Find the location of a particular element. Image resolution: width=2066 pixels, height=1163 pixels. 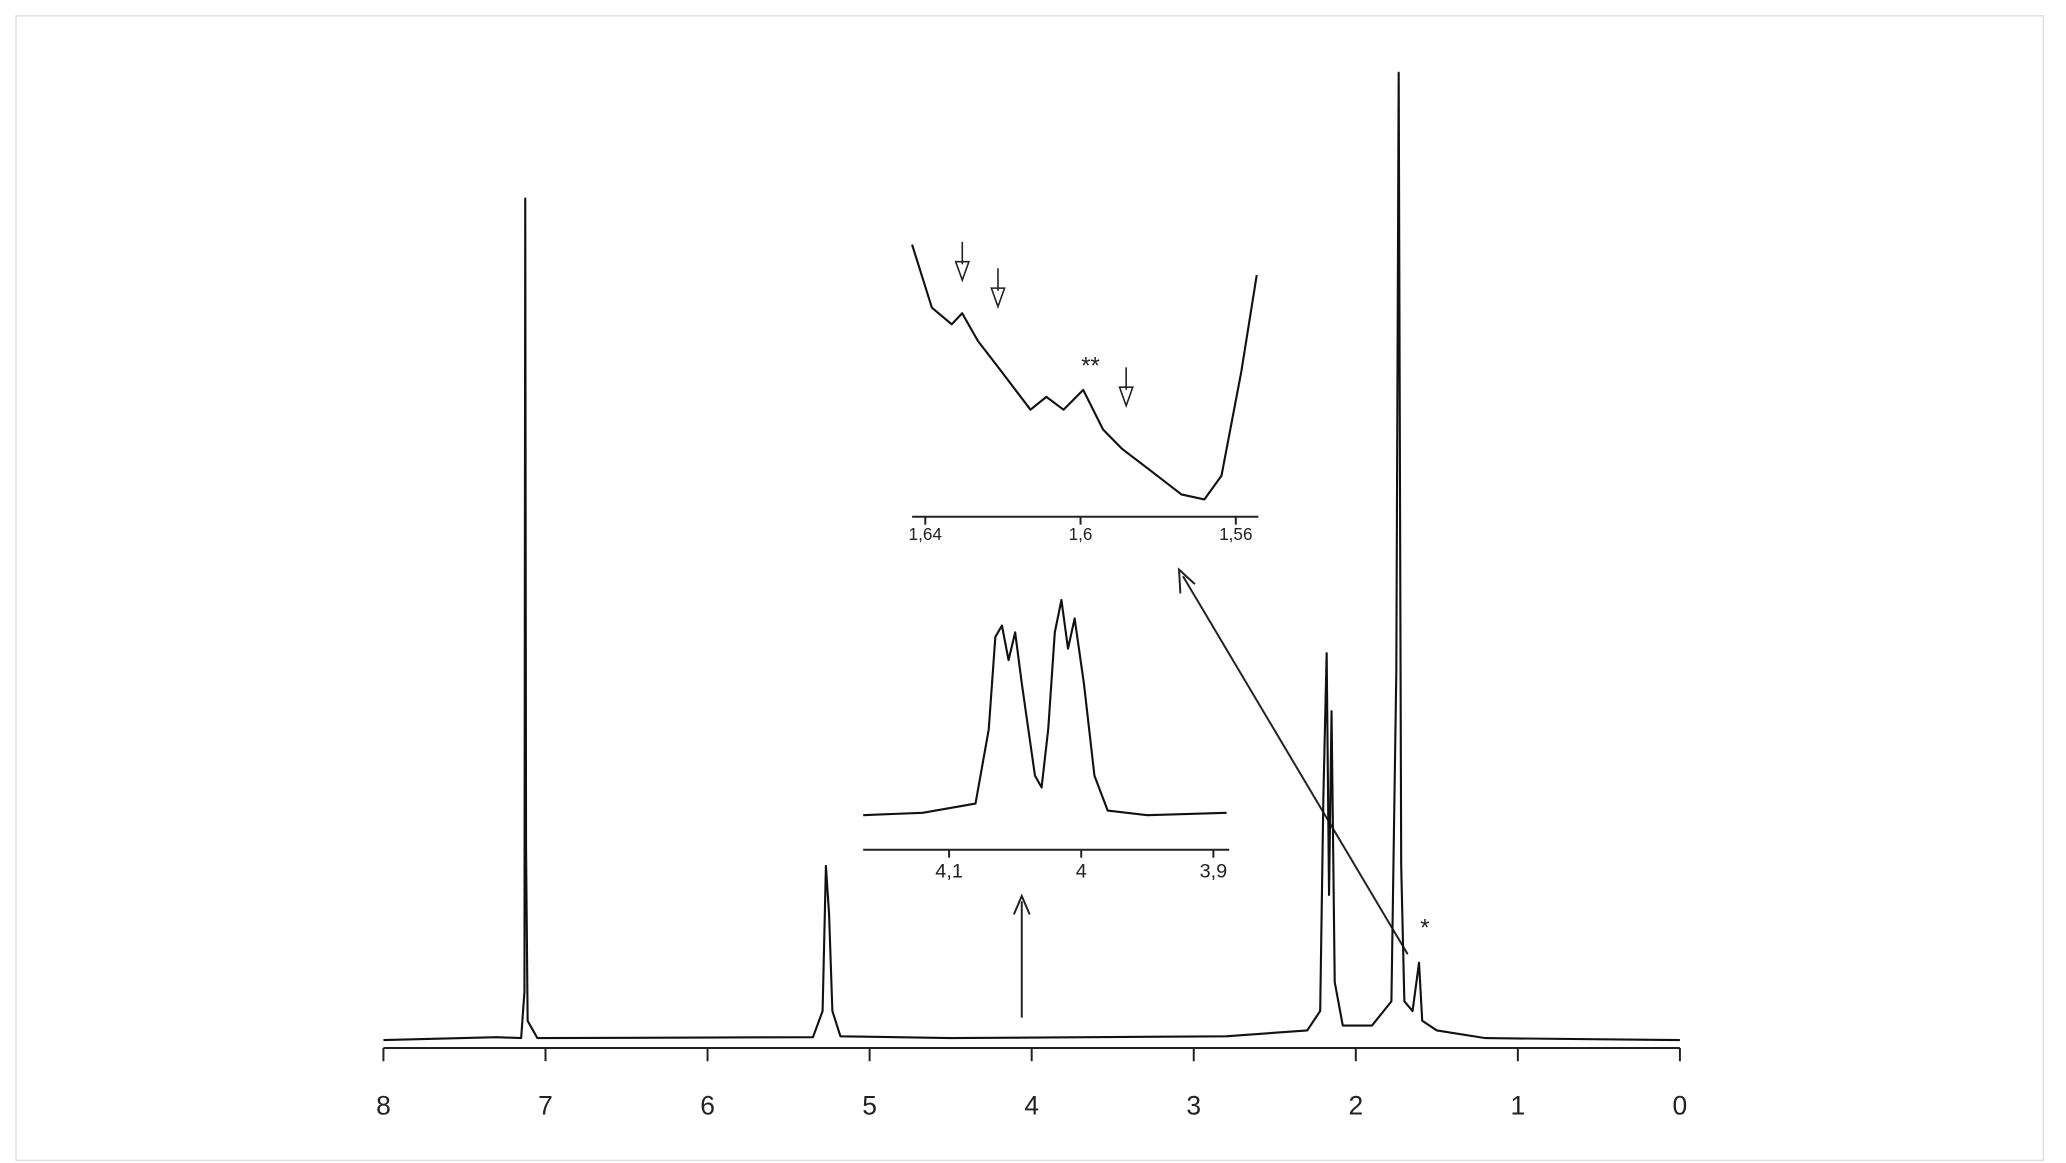

x-tick-label: 1,6 is located at coordinates (1081, 534).